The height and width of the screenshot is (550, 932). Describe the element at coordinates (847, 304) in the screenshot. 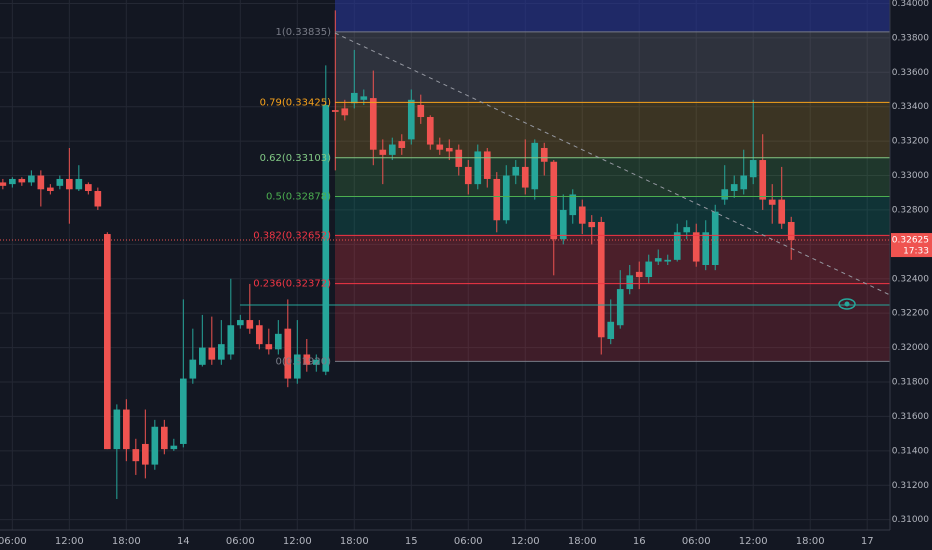

I see `eye-icon` at that location.